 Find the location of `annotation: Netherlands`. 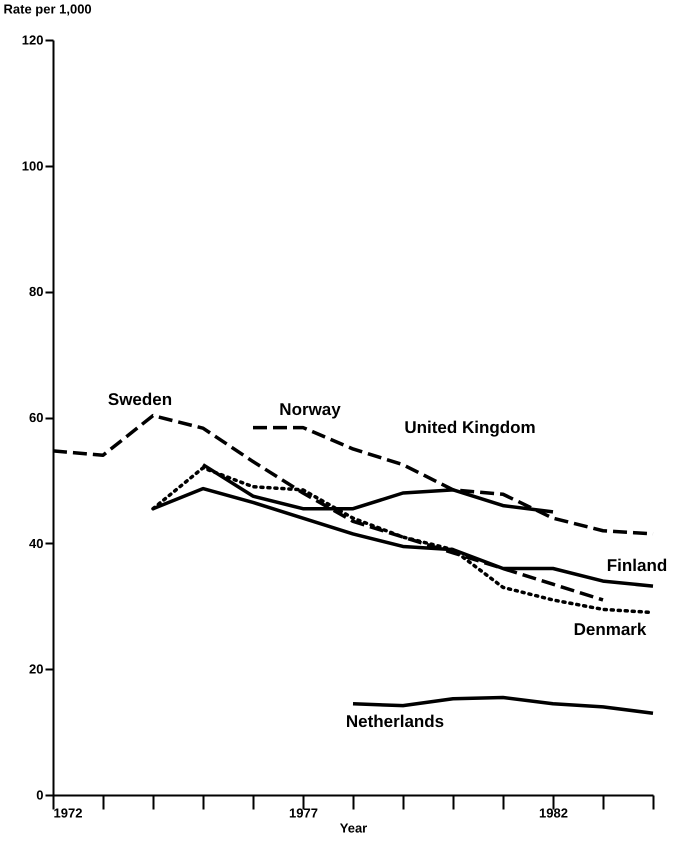

annotation: Netherlands is located at coordinates (395, 721).